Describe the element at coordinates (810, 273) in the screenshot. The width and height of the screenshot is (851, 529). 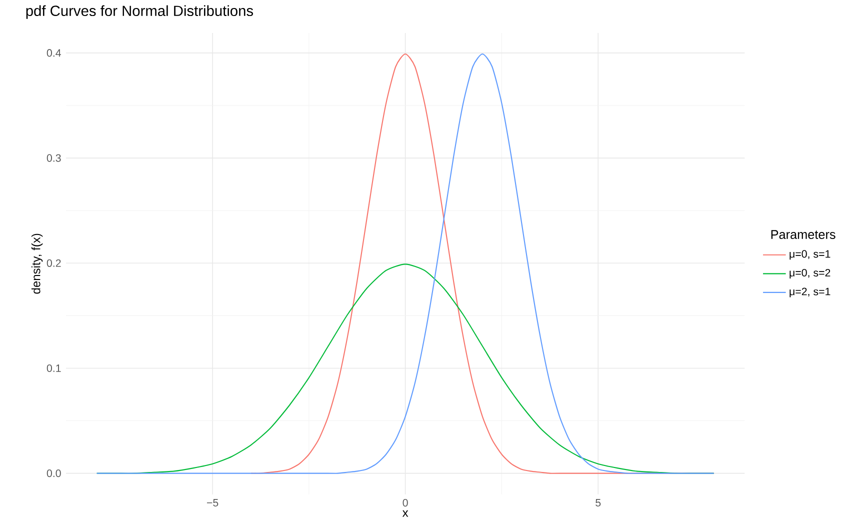
I see `legend-label: μ=0, s=2` at that location.